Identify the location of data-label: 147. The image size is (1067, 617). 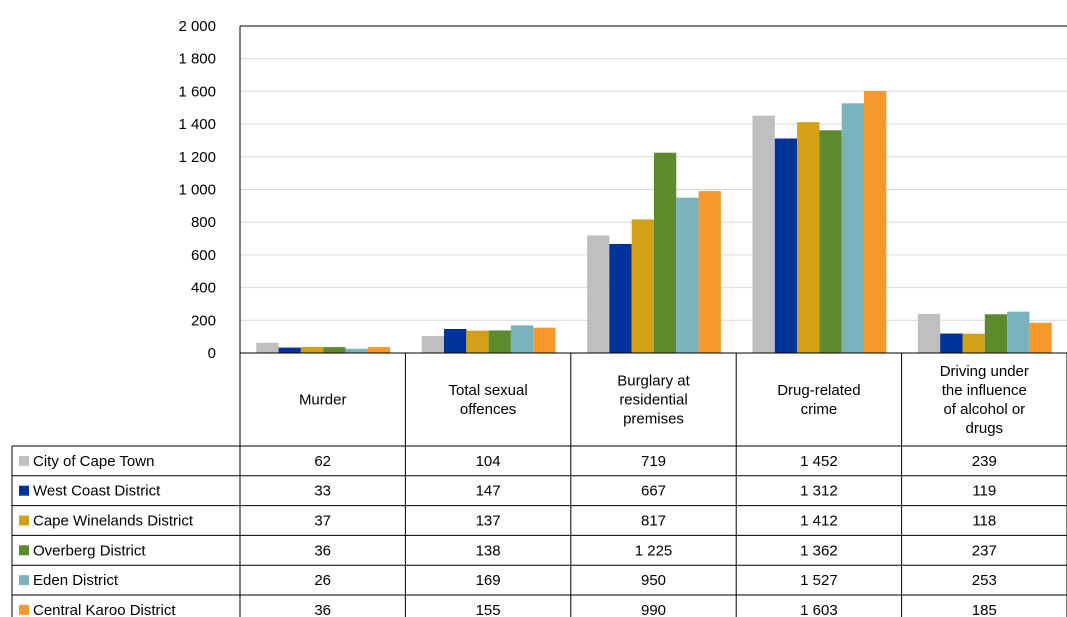
(488, 491).